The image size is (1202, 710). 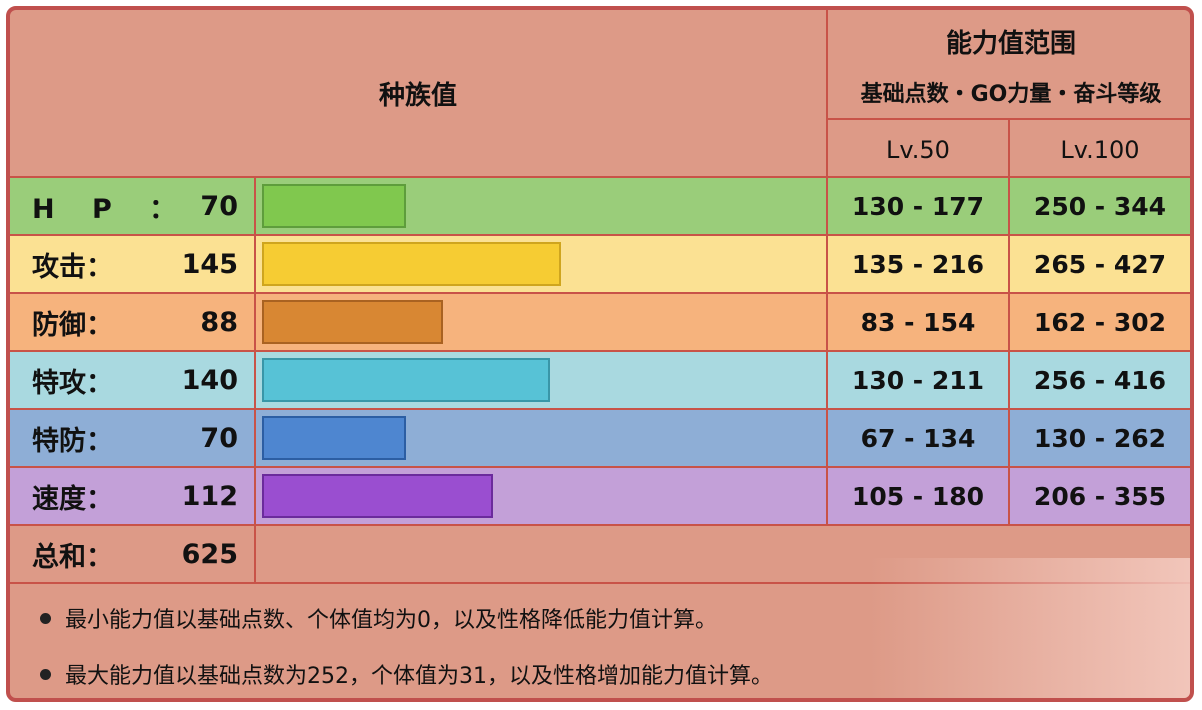 What do you see at coordinates (132, 496) in the screenshot?
I see `stat-label-cell-spe: 速度： 112` at bounding box center [132, 496].